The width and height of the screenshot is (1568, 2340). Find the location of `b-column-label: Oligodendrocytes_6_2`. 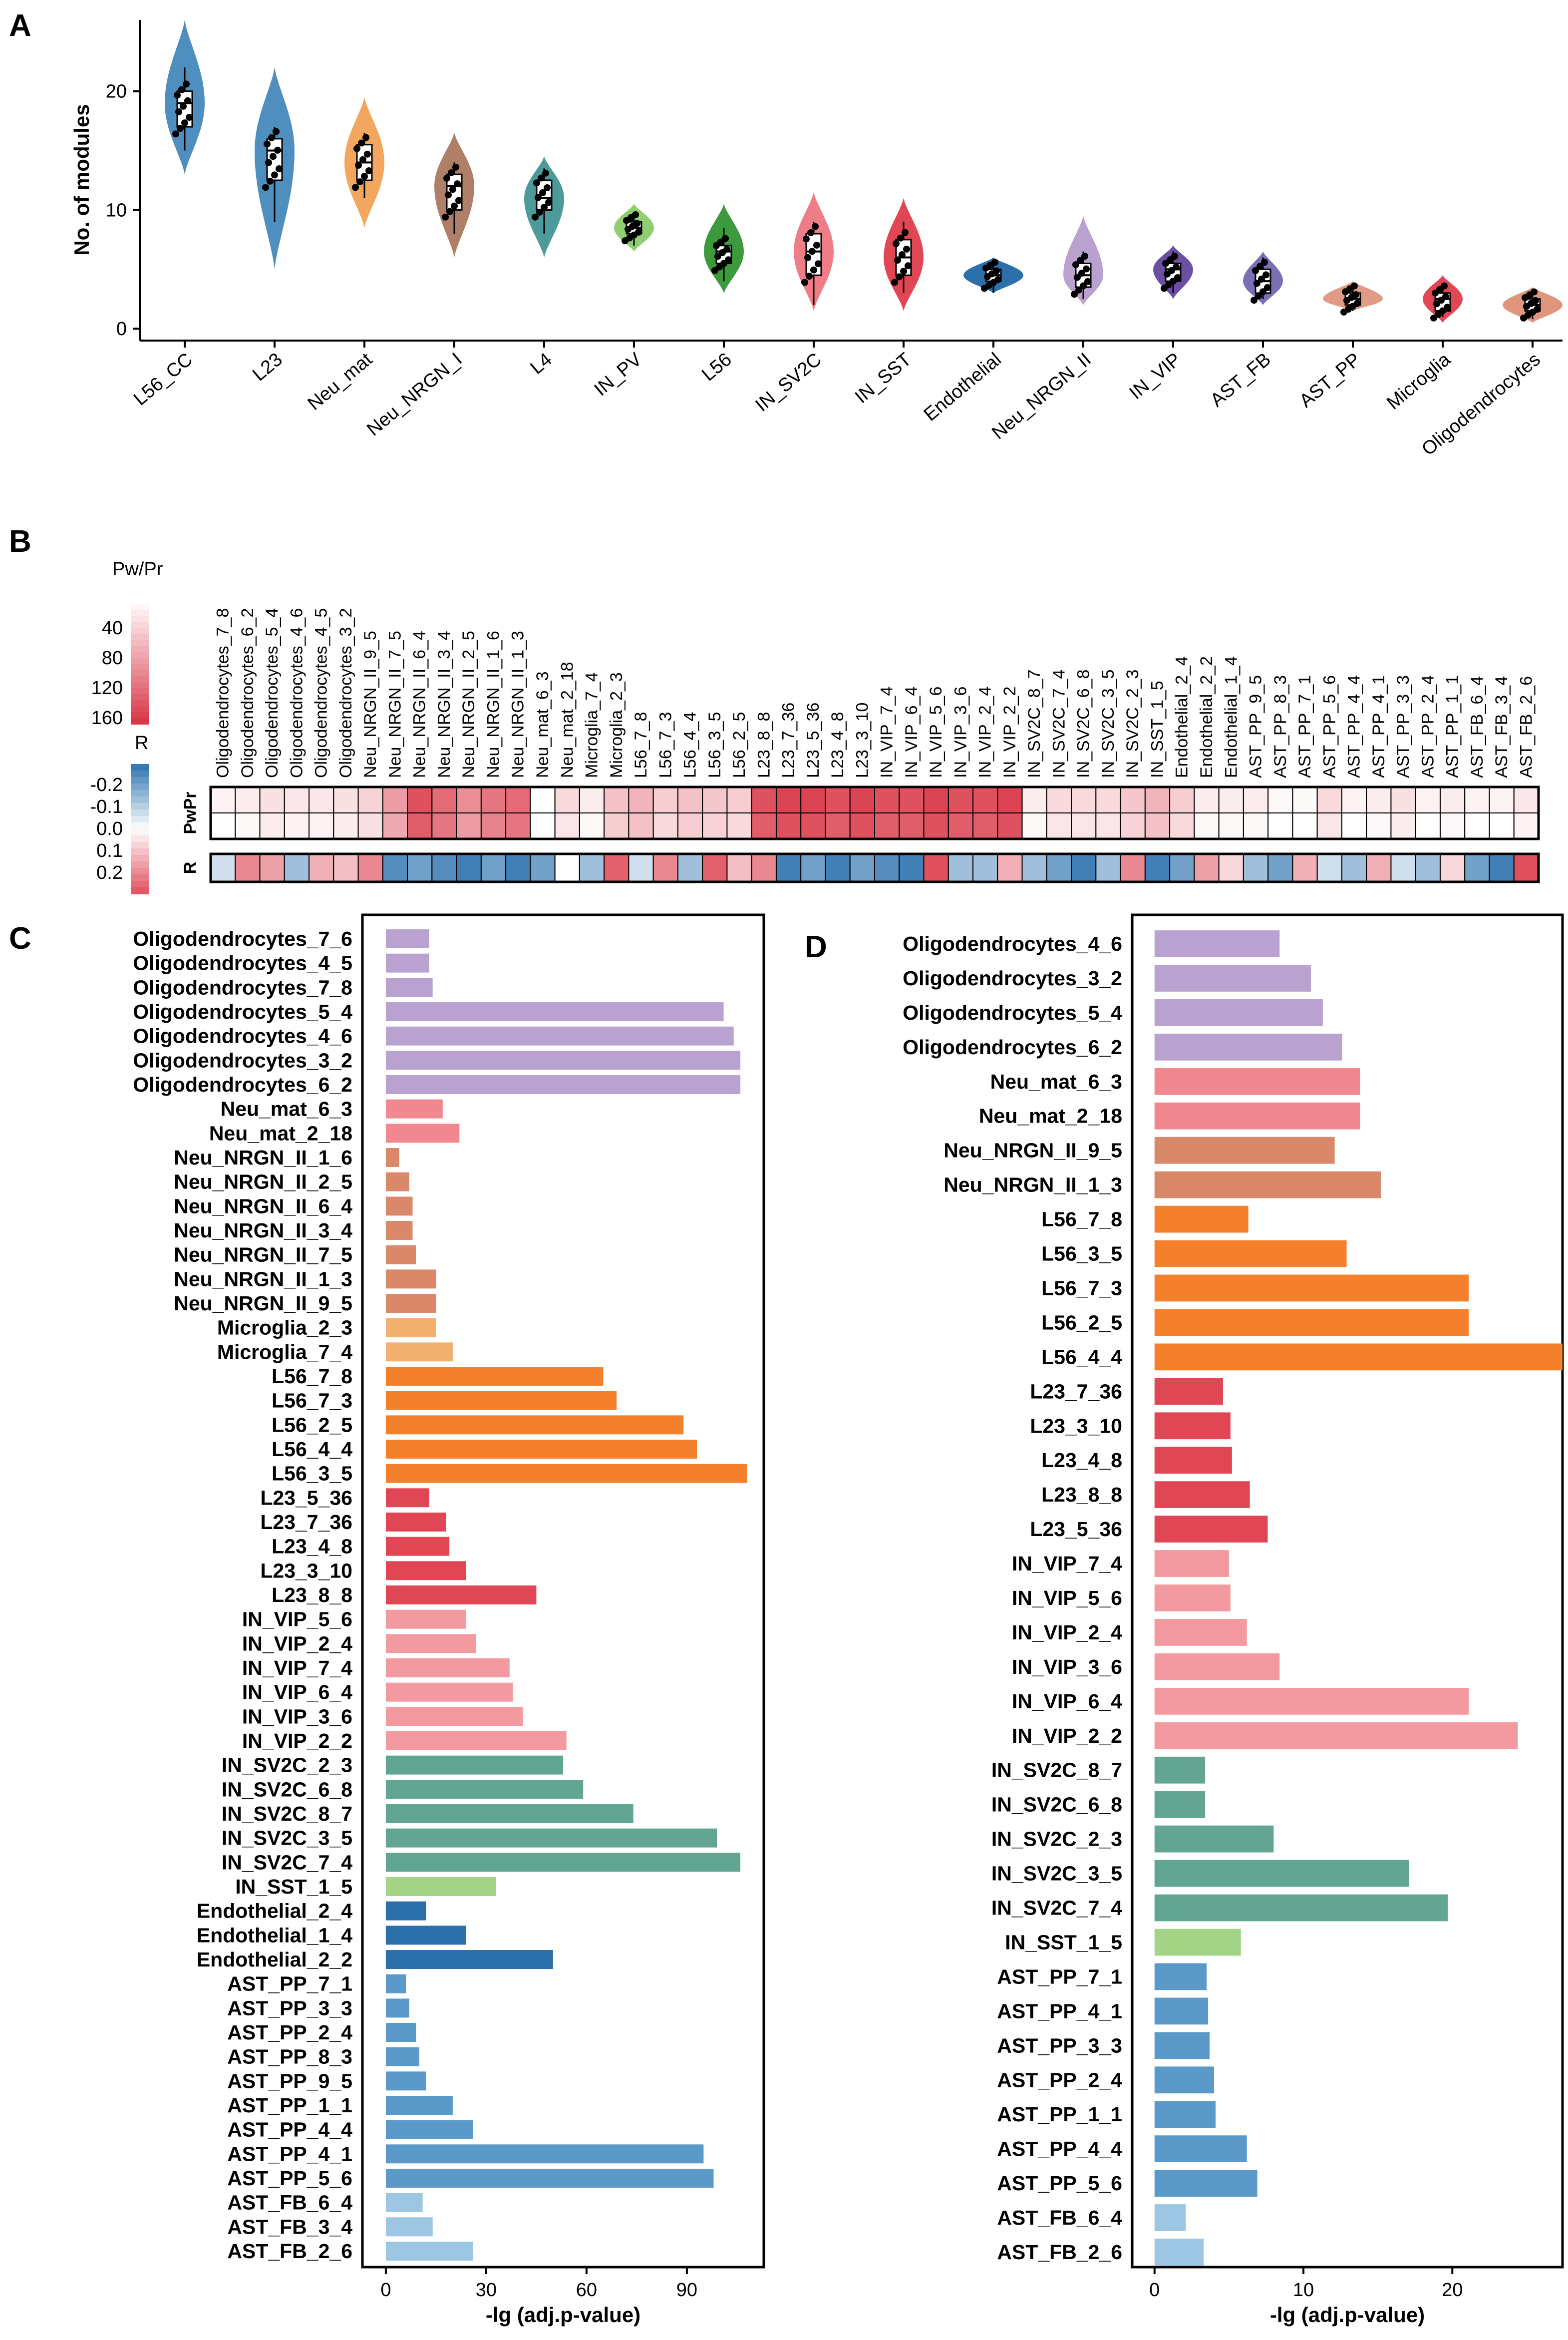

b-column-label: Oligodendrocytes_6_2 is located at coordinates (248, 693).